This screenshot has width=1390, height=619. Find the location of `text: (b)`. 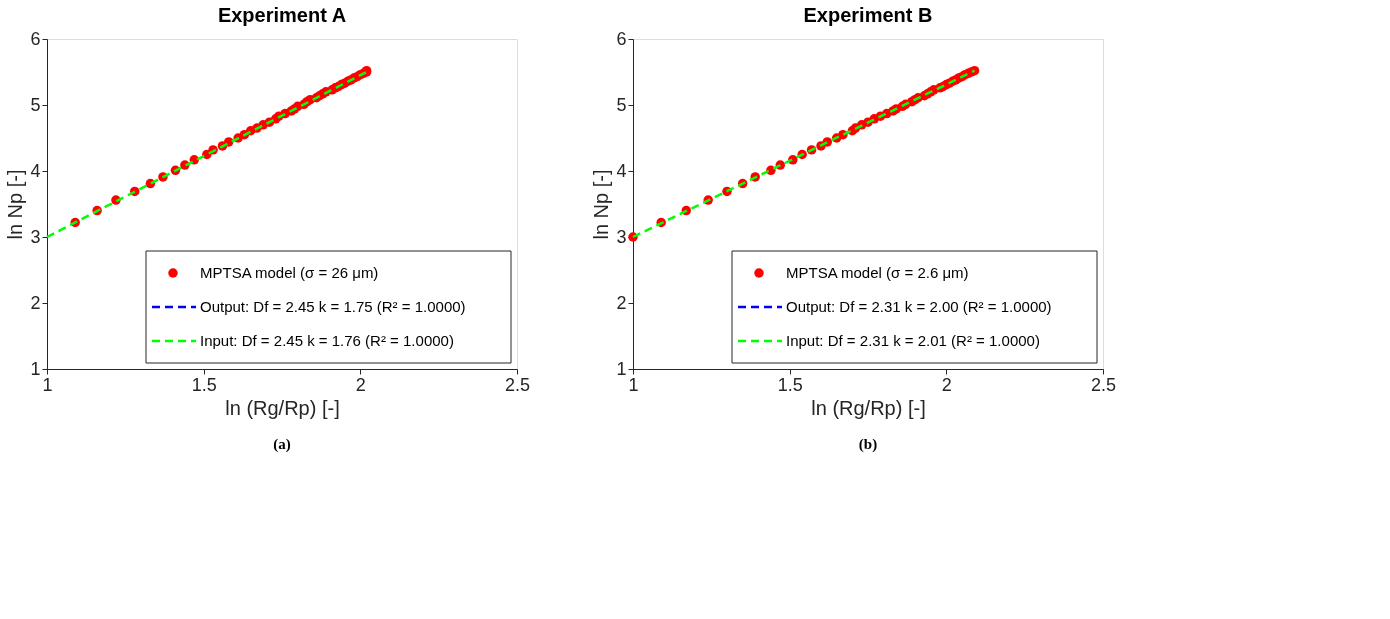

text: (b) is located at coordinates (868, 444).